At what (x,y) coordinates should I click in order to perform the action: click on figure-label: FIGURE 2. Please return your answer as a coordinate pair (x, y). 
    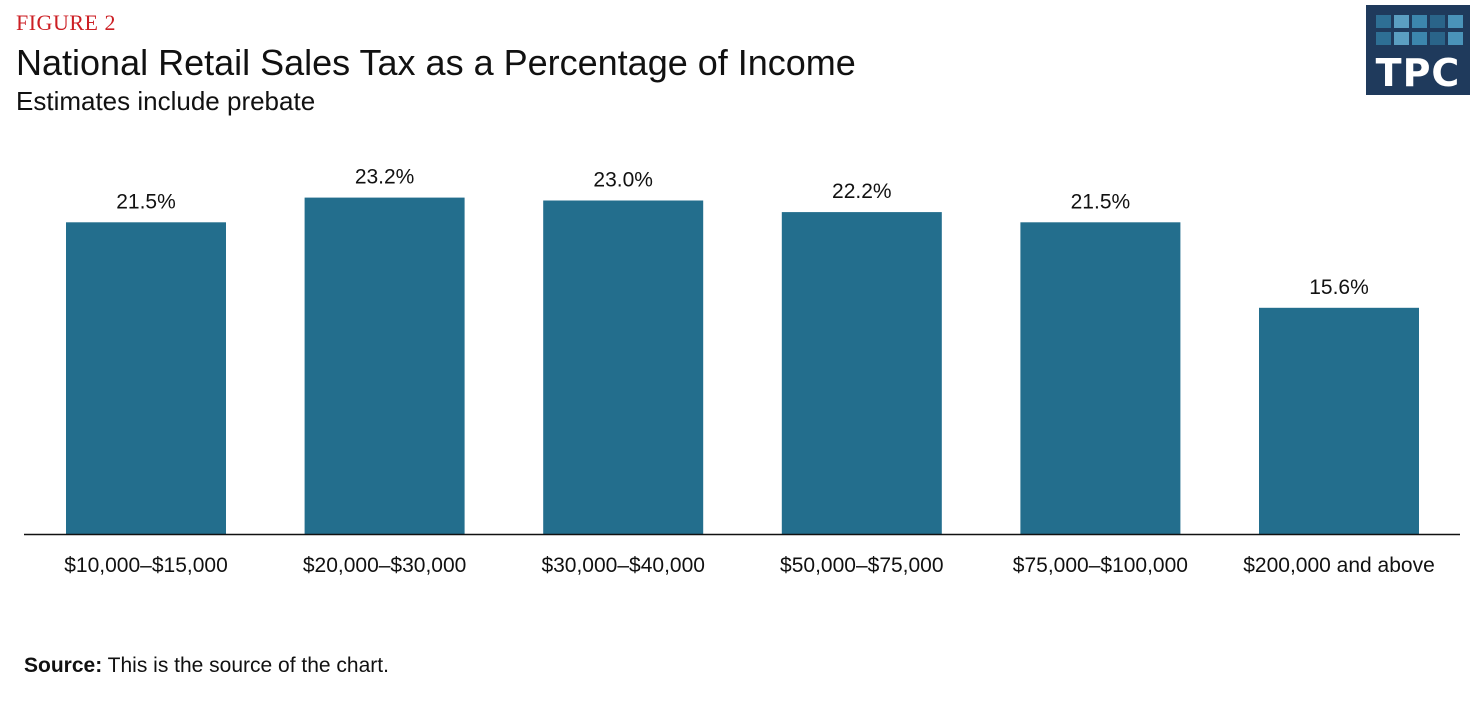
    Looking at the image, I should click on (66, 22).